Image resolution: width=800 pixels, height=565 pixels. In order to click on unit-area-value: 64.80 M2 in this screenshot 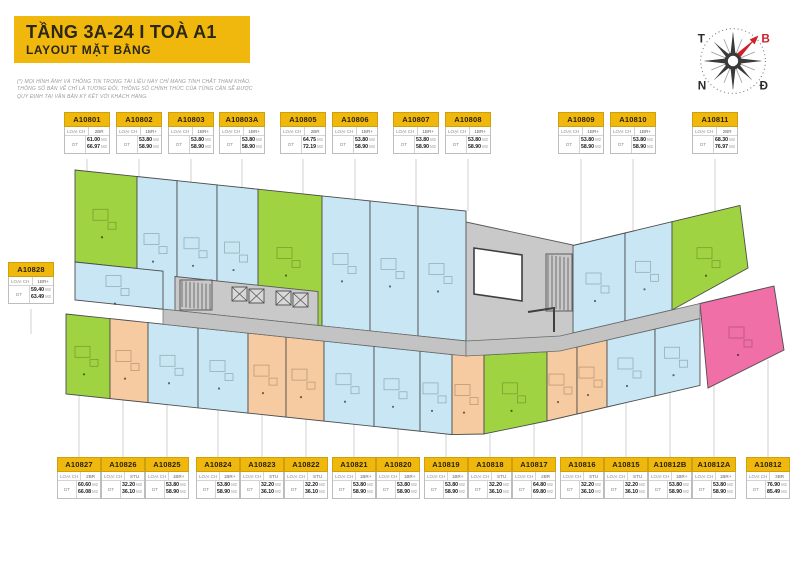, I will do `click(543, 485)`.